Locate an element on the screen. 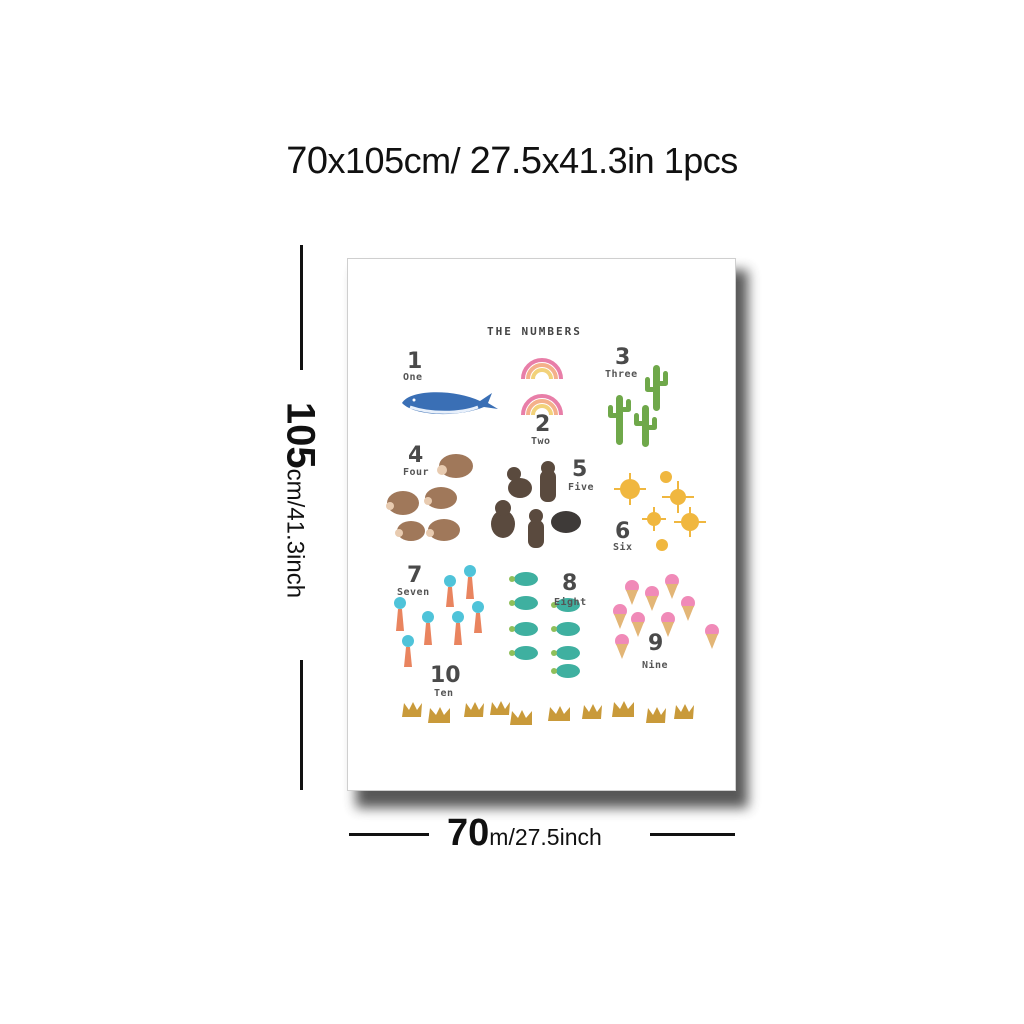 The height and width of the screenshot is (1024, 1024). whale-icon is located at coordinates (450, 403).